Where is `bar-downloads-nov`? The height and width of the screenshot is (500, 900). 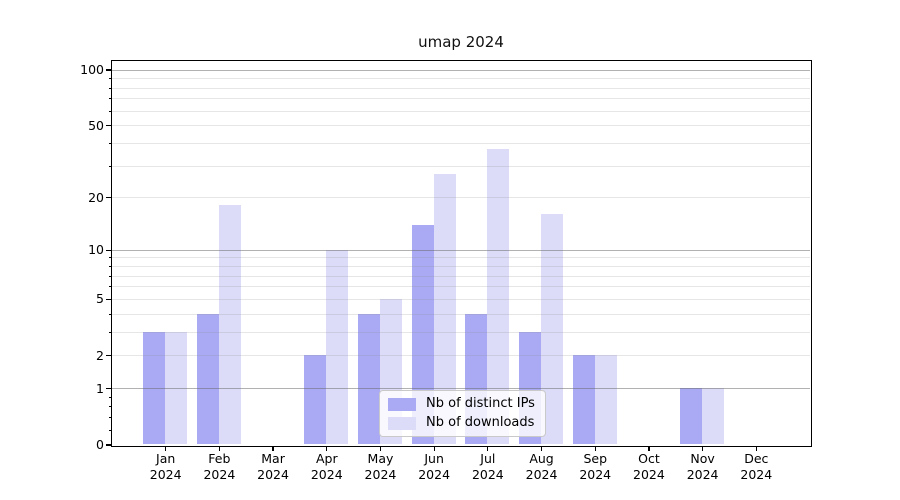
bar-downloads-nov is located at coordinates (713, 416).